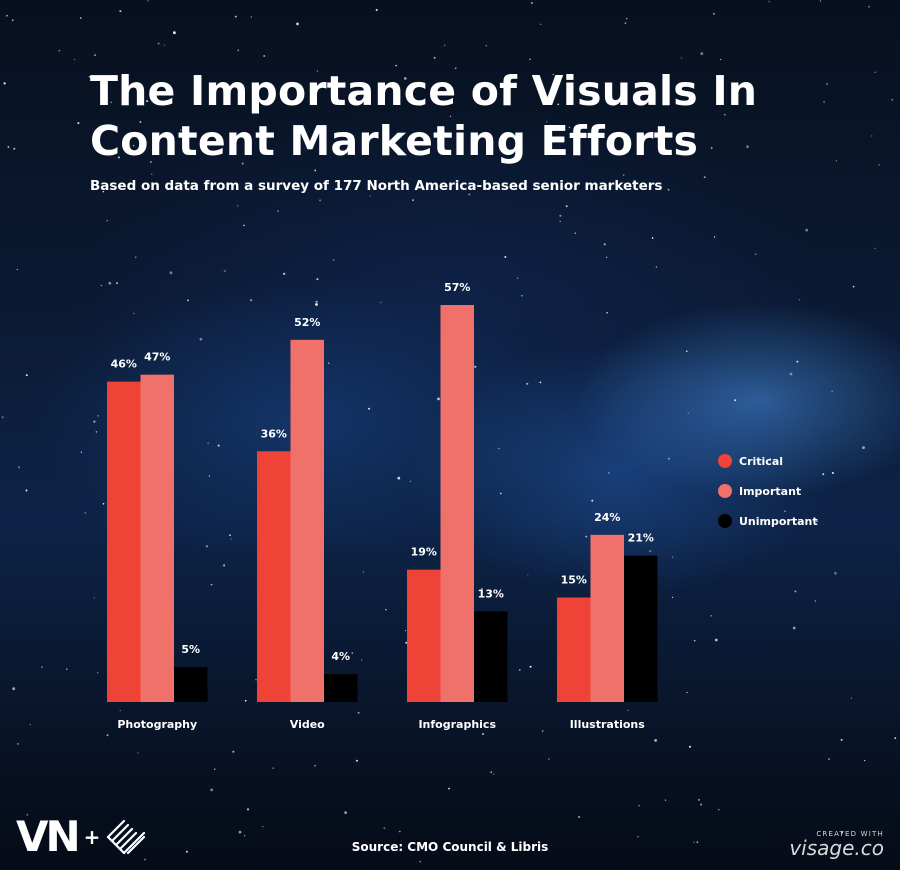 The height and width of the screenshot is (870, 900). I want to click on legend-item-critical: Critical, so click(768, 461).